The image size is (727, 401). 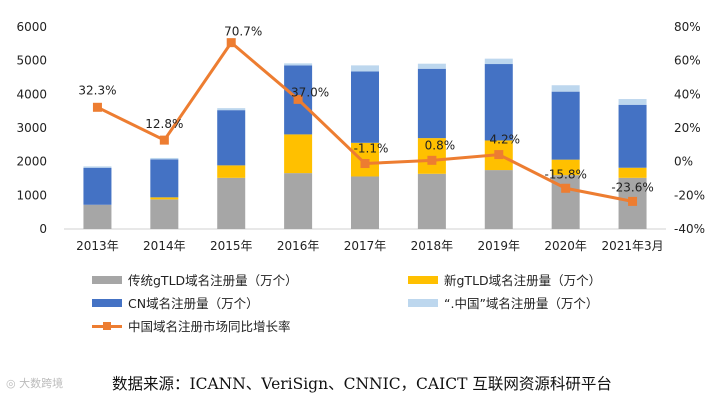 I want to click on legend-label-traditional-gtld: 传统gTLD域名注册量（万个）, so click(x=213, y=280).